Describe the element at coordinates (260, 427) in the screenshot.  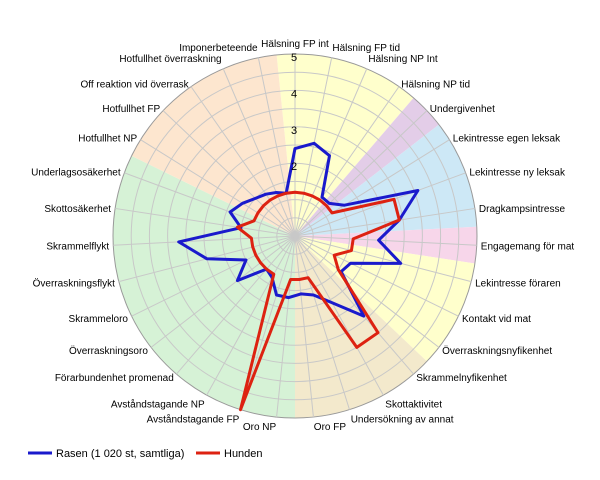
I see `category-label-oro-np: Oro NP` at that location.